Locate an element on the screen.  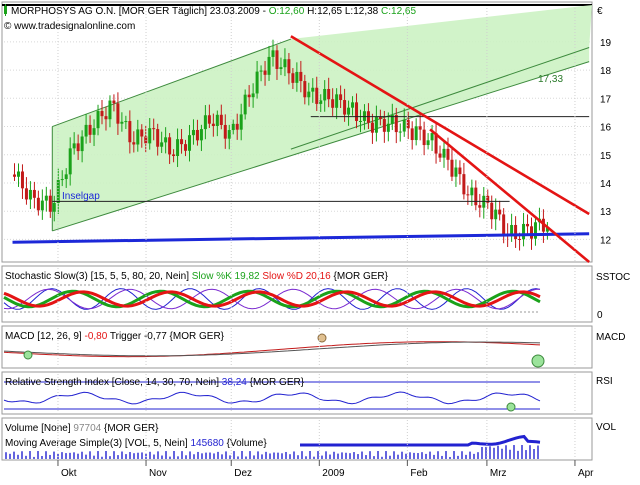
macd-lines is located at coordinates (274, 350).